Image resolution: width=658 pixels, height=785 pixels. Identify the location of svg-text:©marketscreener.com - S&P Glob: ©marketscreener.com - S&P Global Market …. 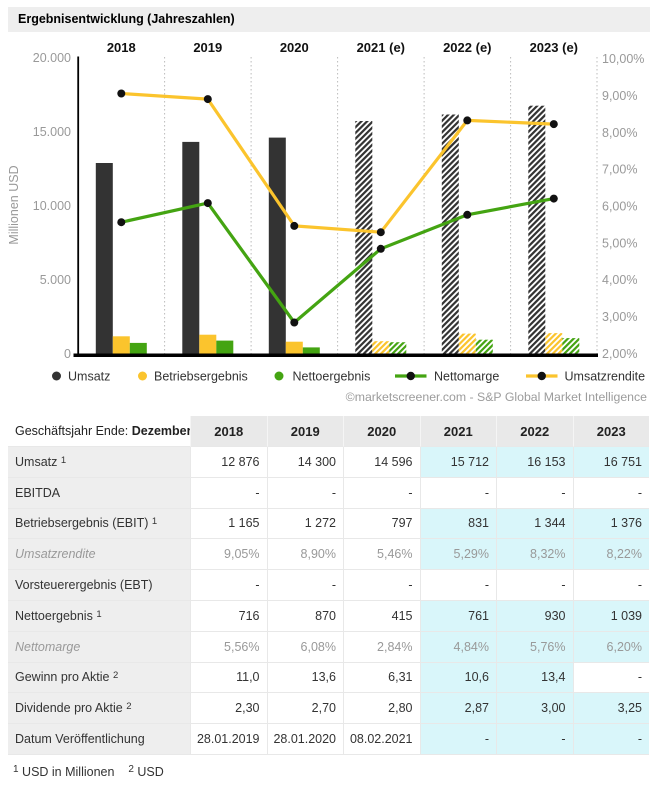
(497, 397).